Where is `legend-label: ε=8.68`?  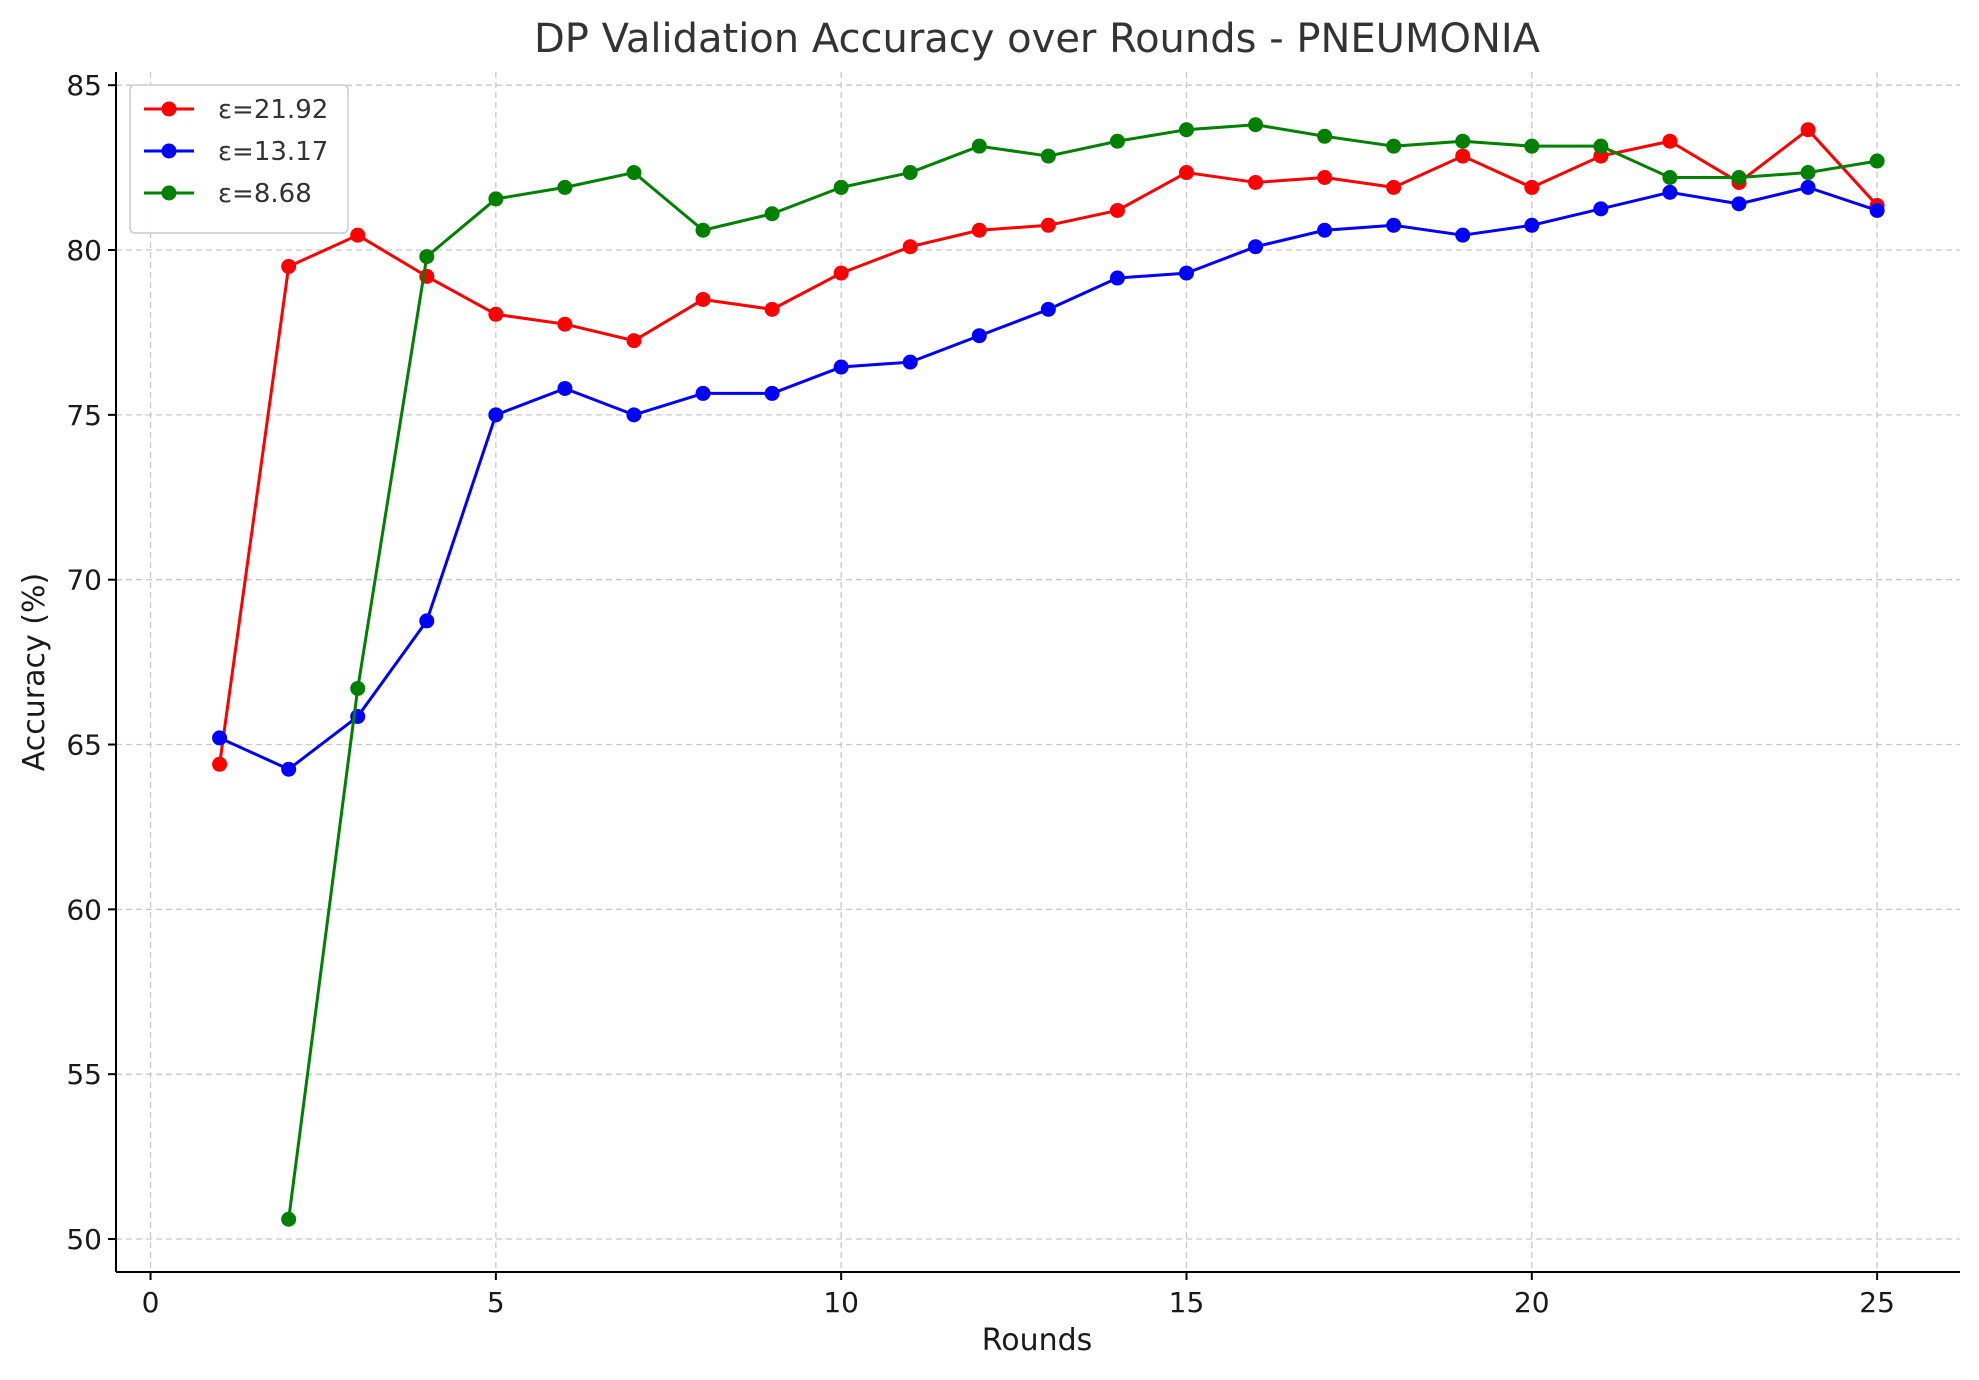
legend-label: ε=8.68 is located at coordinates (265, 194).